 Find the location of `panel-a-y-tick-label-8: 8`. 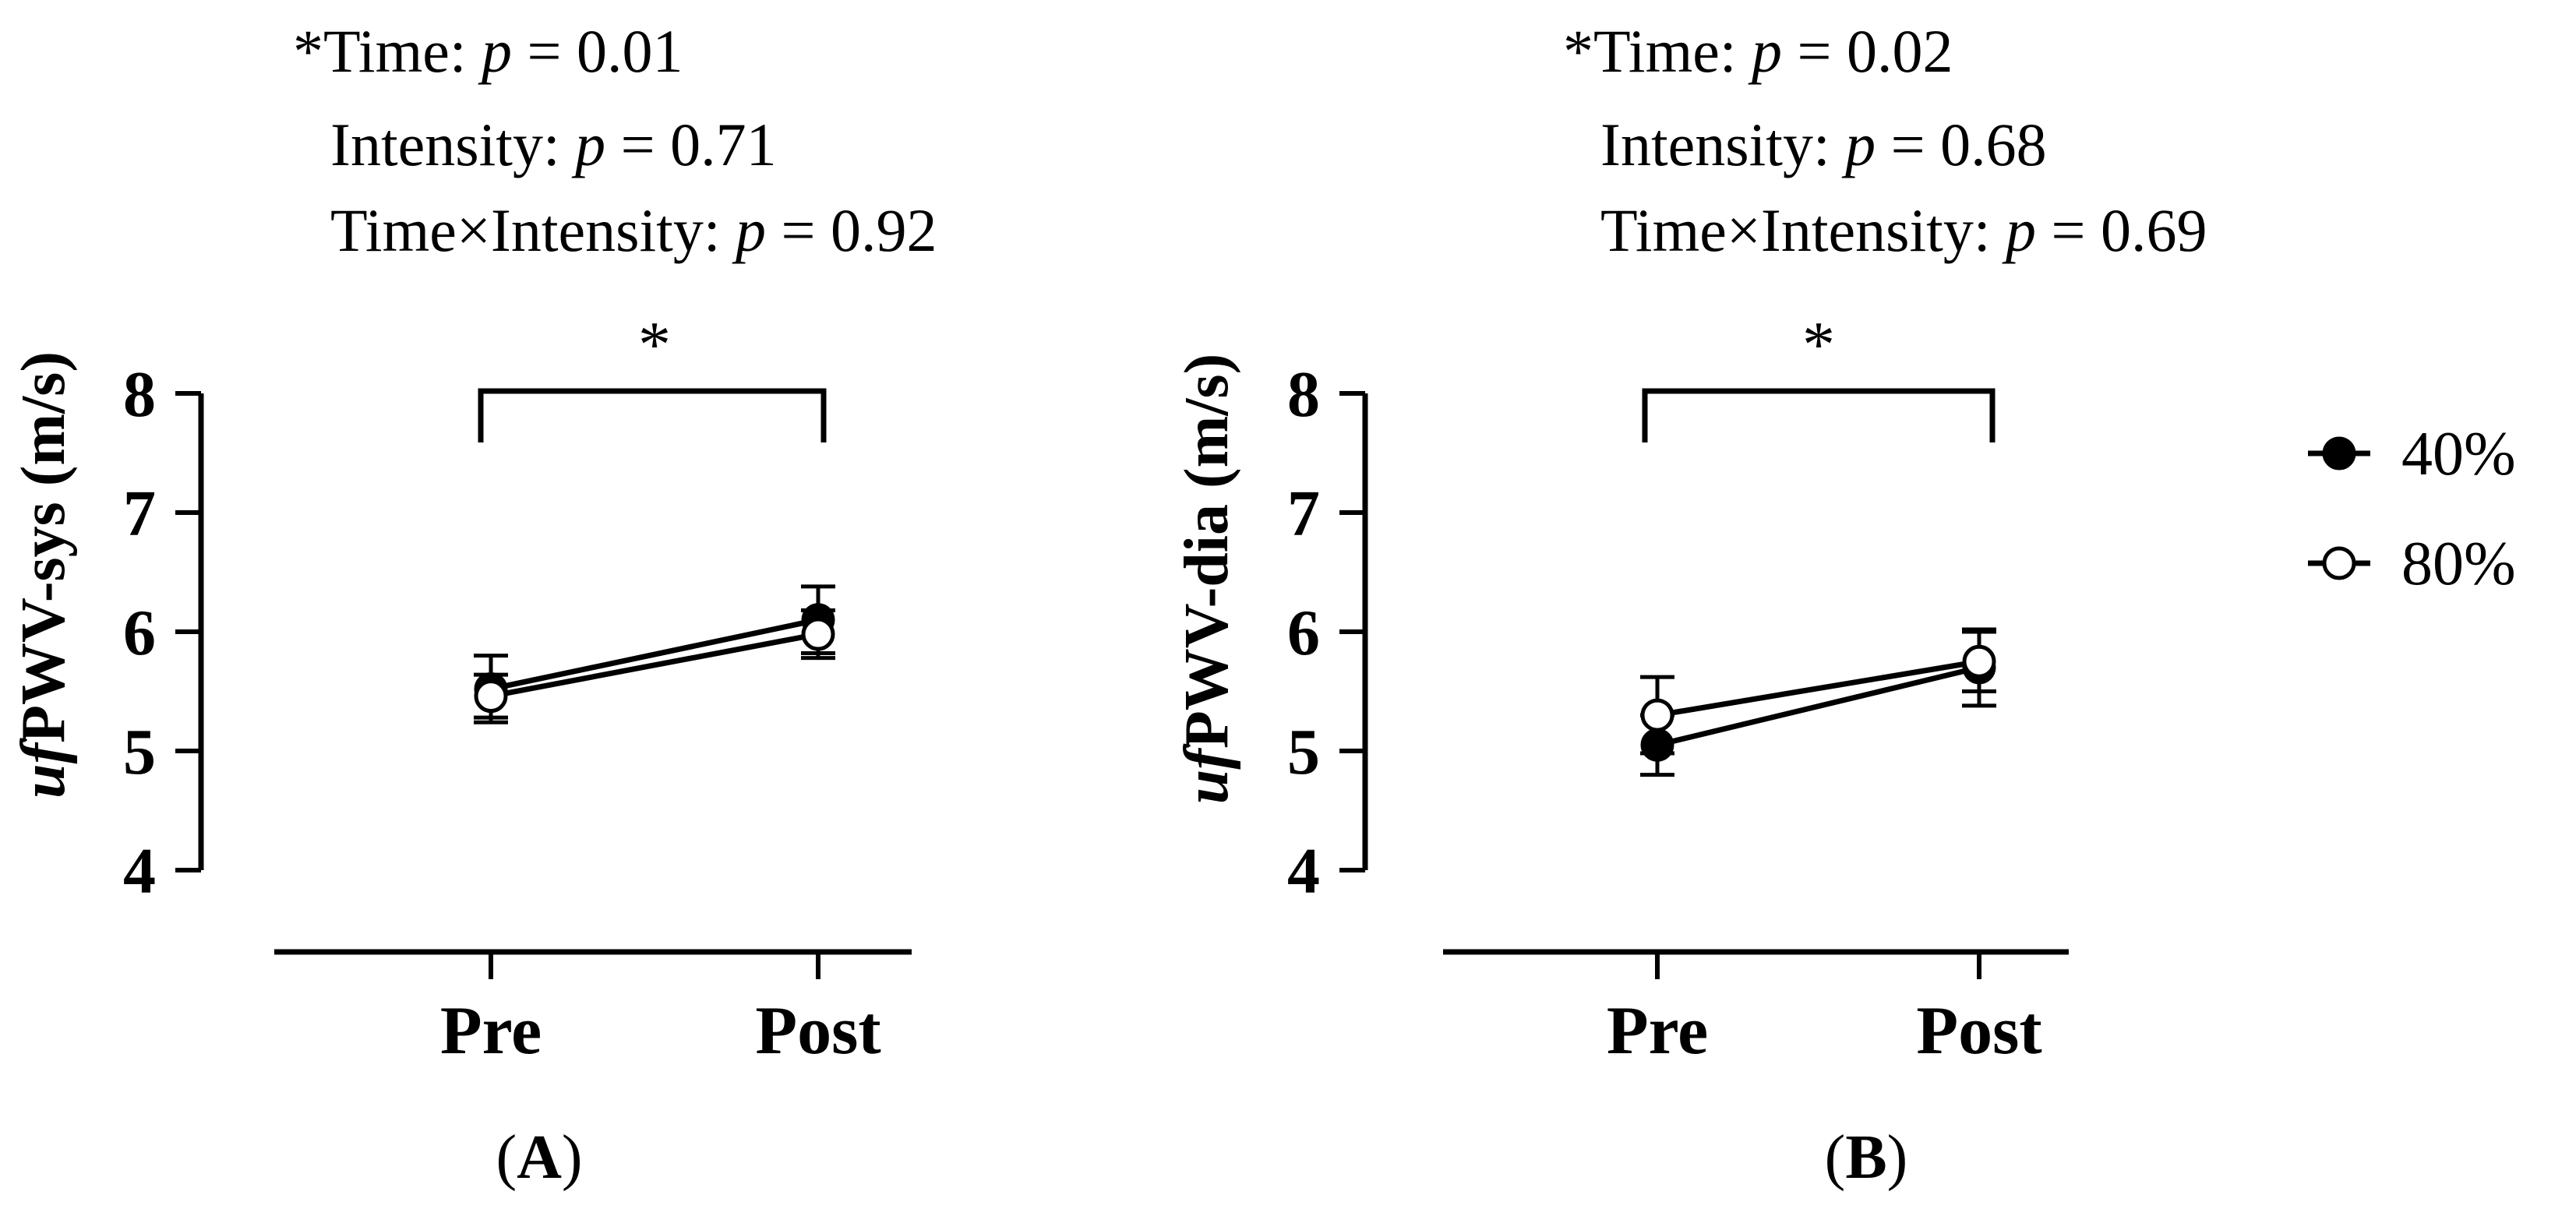

panel-a-y-tick-label-8: 8 is located at coordinates (139, 394).